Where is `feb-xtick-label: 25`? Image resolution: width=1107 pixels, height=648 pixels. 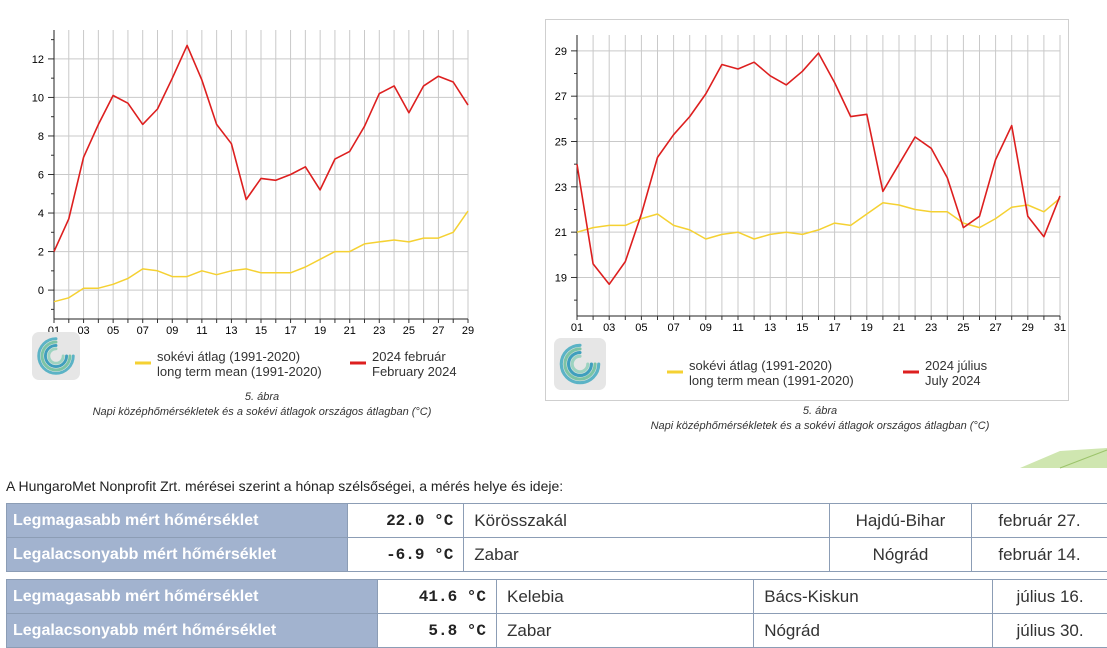
feb-xtick-label: 25 is located at coordinates (409, 331).